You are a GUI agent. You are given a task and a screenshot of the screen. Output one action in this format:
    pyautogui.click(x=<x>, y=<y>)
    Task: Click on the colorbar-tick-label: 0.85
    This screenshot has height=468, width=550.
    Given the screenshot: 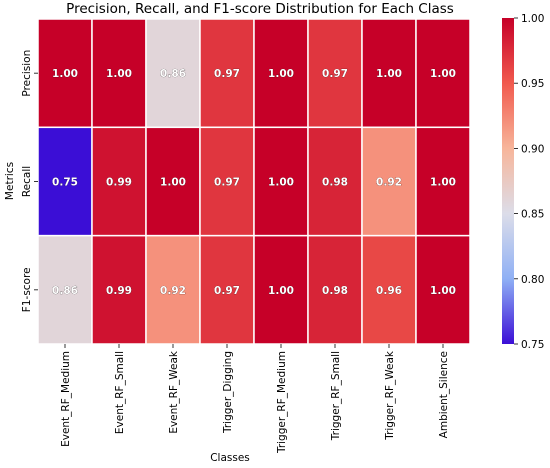 What is the action you would take?
    pyautogui.click(x=532, y=215)
    